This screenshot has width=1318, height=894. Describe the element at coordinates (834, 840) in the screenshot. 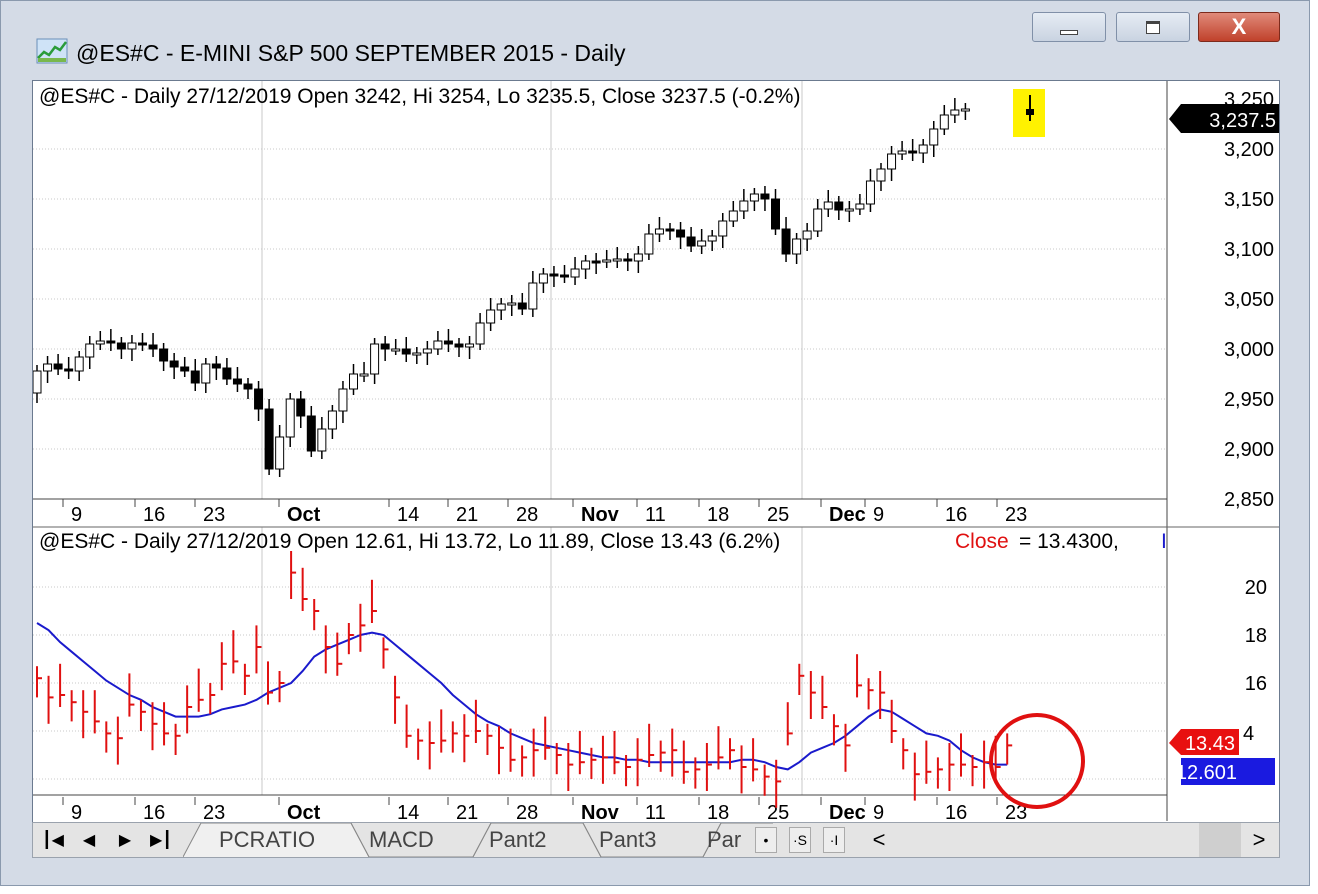

I see `tab-option-i-button: ·I` at that location.